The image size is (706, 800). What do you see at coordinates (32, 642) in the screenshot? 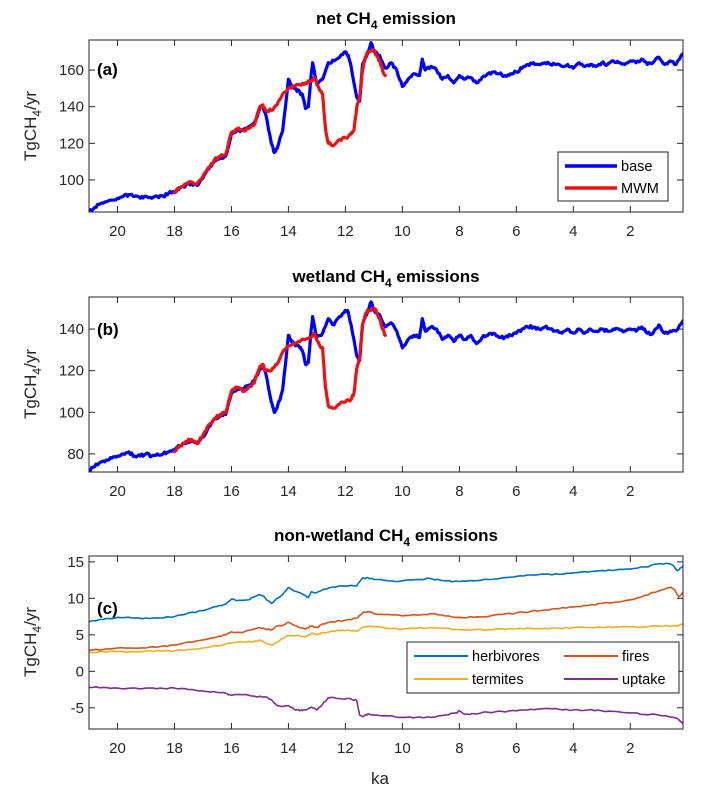
I see `panel-c-ylabel: TgCH4/yr` at bounding box center [32, 642].